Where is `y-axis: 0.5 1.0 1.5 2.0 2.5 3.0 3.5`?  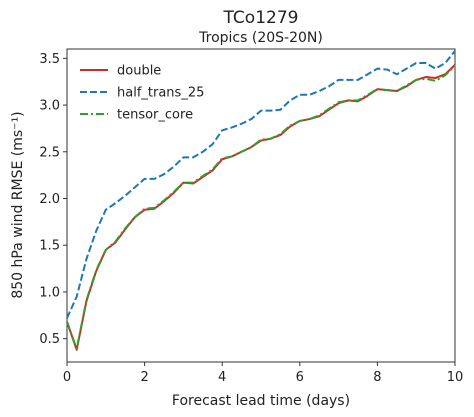
y-axis: 0.5 1.0 1.5 2.0 2.5 3.0 3.5 is located at coordinates (53, 199).